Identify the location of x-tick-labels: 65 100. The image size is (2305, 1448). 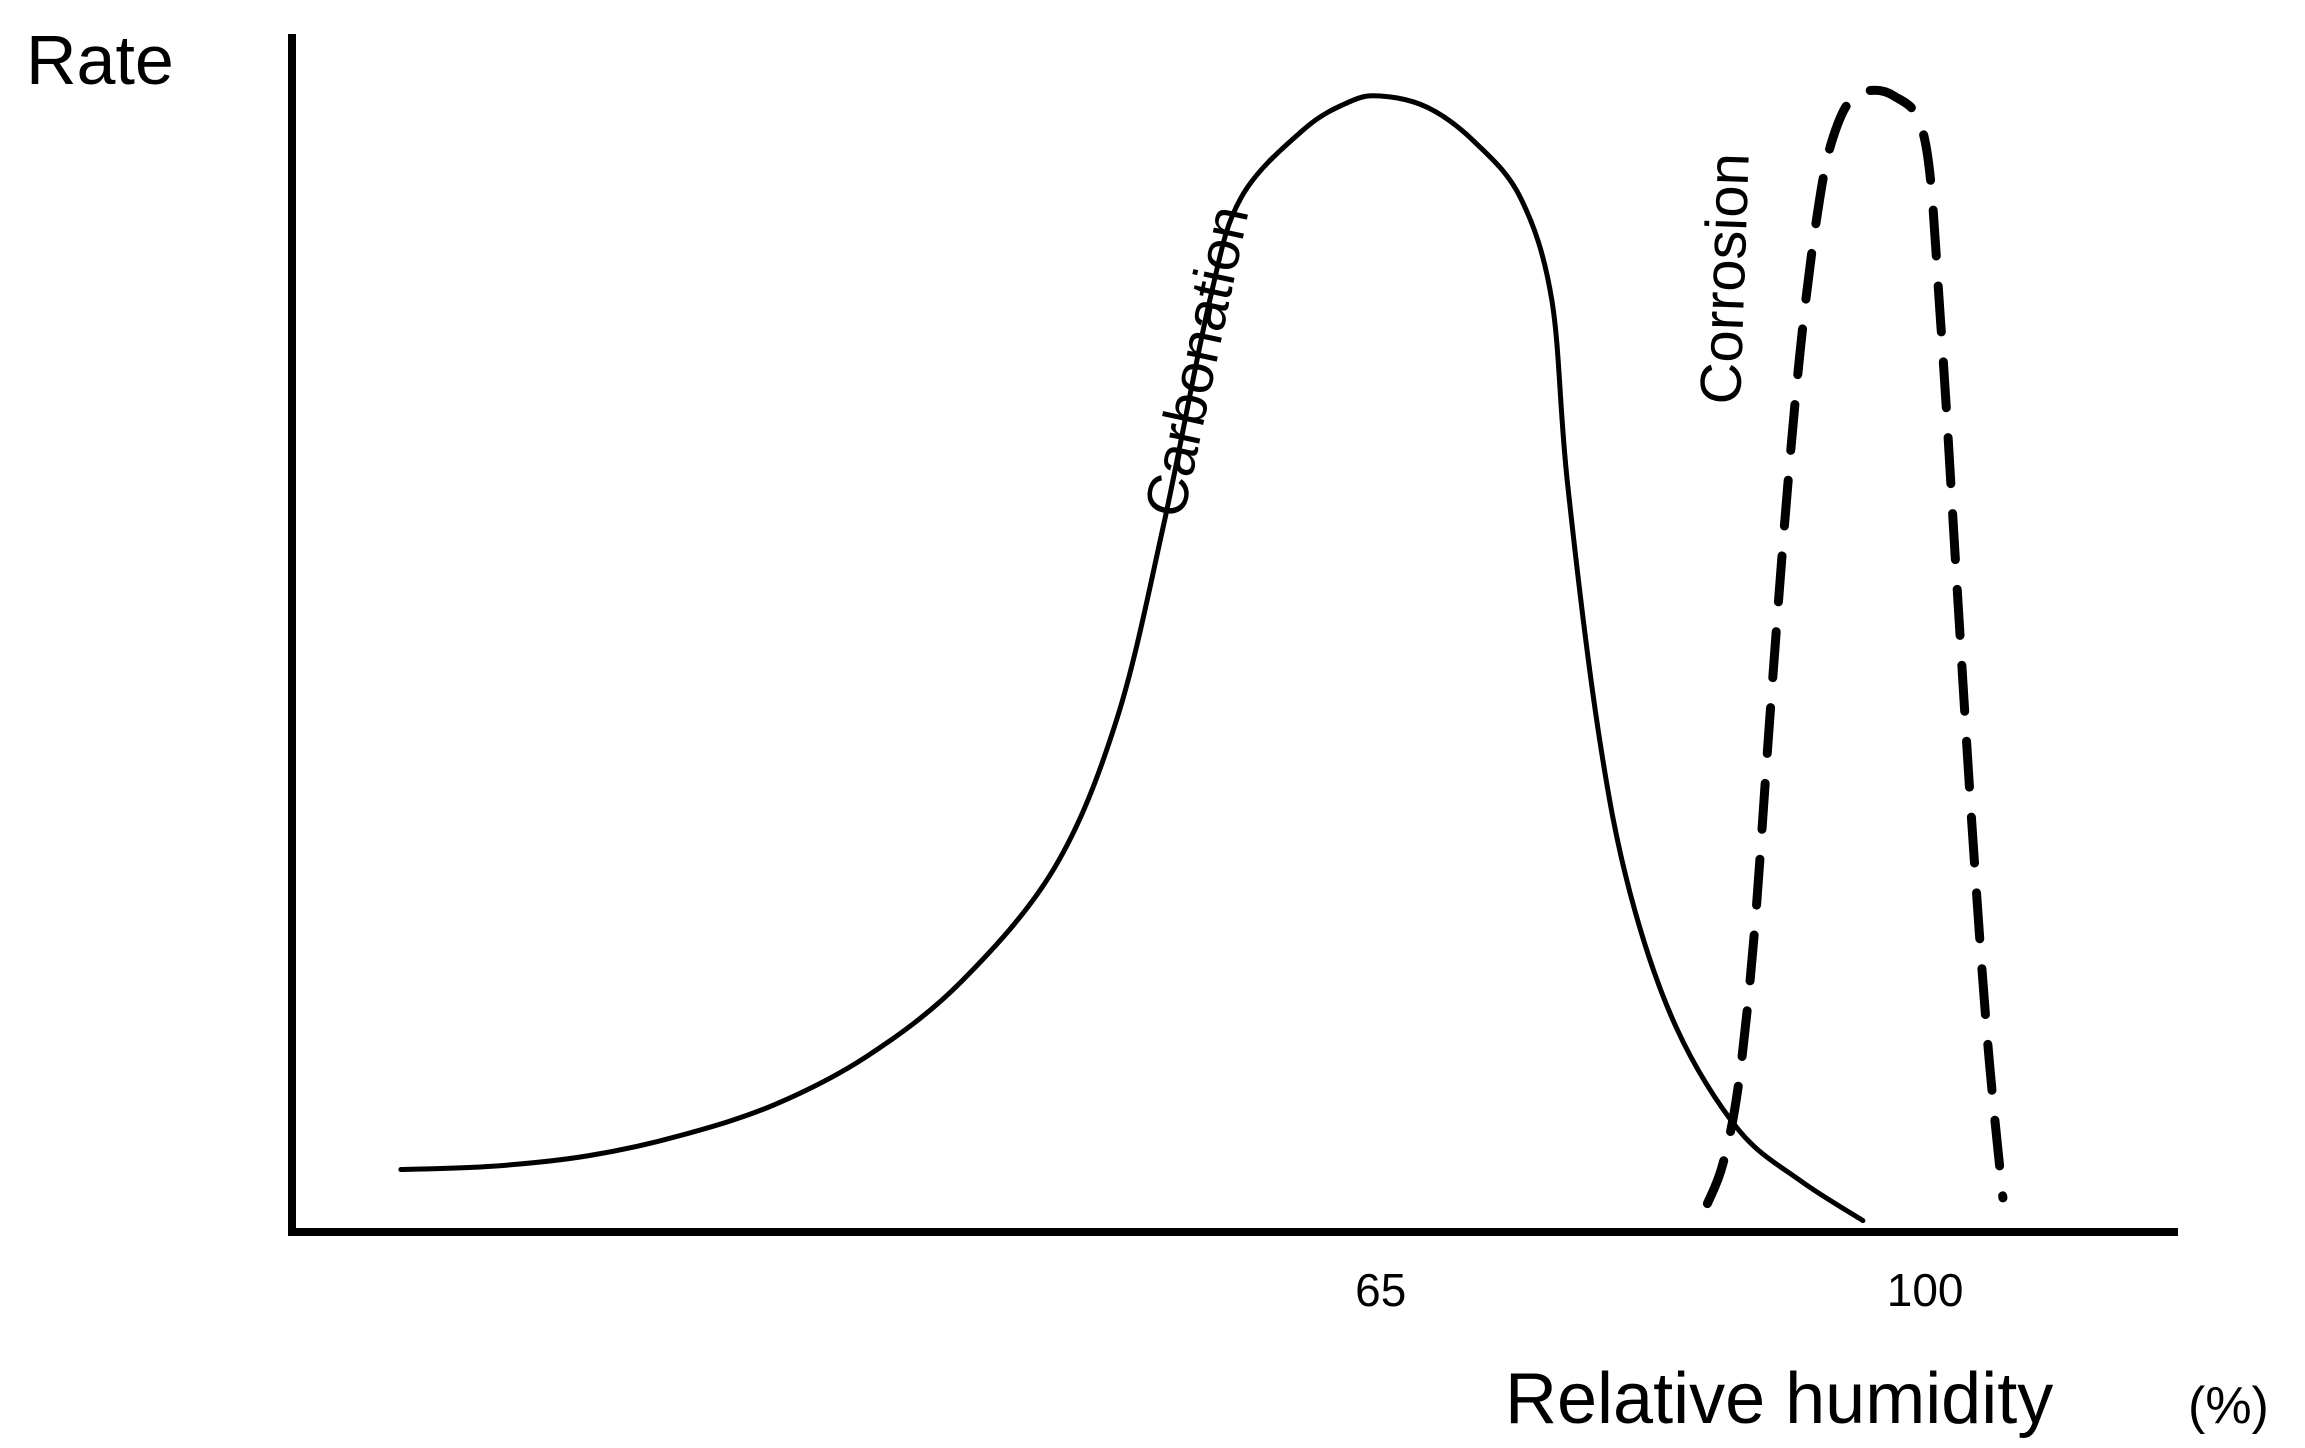
(1659, 1290).